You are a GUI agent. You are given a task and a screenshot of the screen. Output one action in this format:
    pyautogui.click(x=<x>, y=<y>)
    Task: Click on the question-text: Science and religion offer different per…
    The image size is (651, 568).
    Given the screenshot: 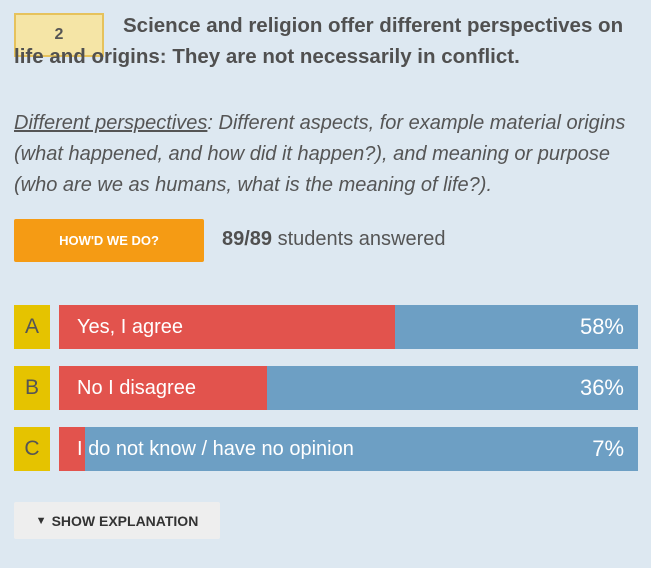 What is the action you would take?
    pyautogui.click(x=319, y=41)
    